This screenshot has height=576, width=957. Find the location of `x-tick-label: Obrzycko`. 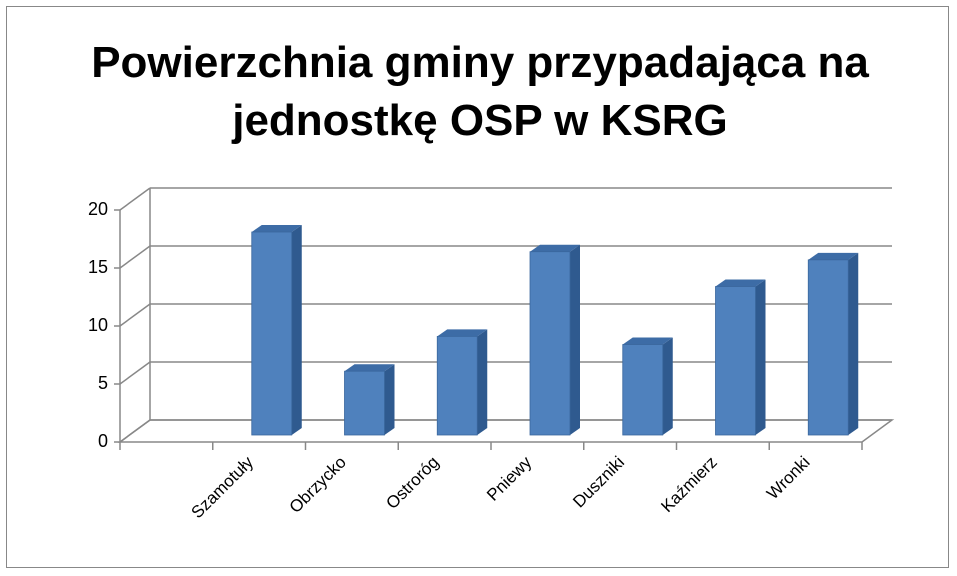

x-tick-label: Obrzycko is located at coordinates (318, 485).